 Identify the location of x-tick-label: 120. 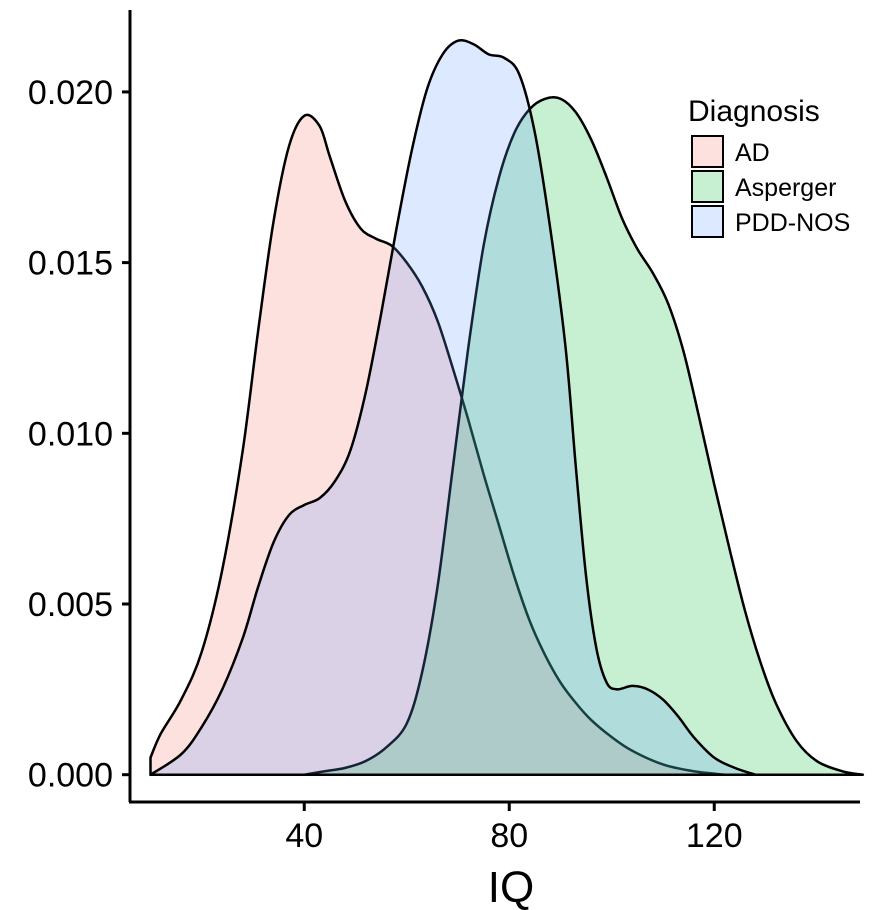
(714, 836).